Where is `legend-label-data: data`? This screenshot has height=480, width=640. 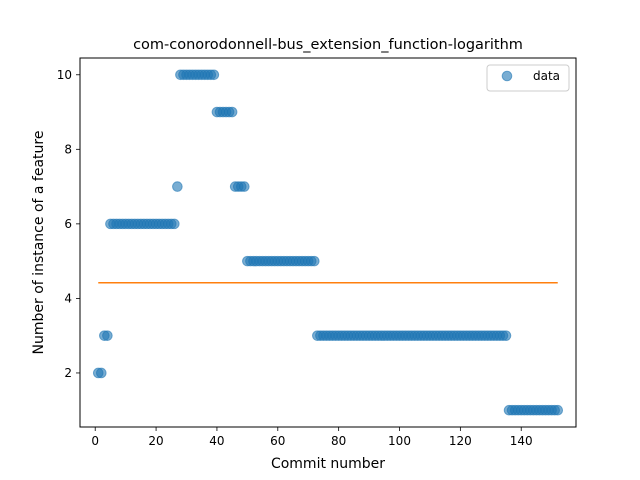 legend-label-data: data is located at coordinates (546, 76).